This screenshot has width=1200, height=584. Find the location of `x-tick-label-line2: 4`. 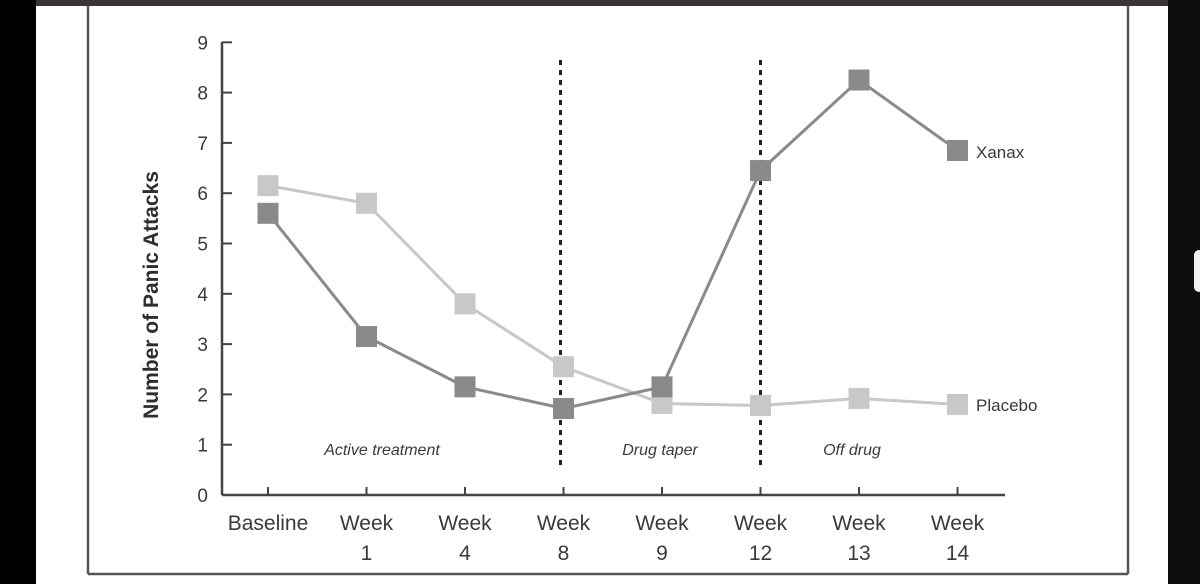

x-tick-label-line2: 4 is located at coordinates (465, 553).